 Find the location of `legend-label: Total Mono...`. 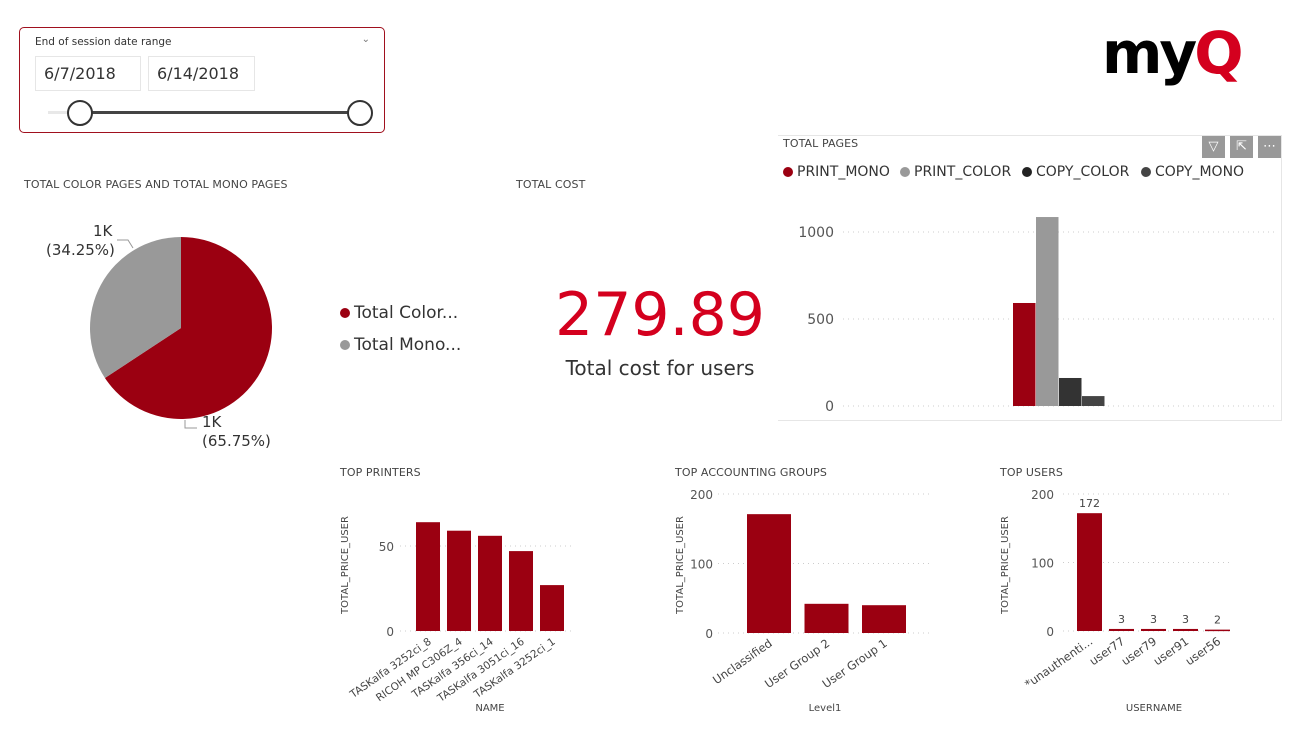

legend-label: Total Mono... is located at coordinates (408, 345).